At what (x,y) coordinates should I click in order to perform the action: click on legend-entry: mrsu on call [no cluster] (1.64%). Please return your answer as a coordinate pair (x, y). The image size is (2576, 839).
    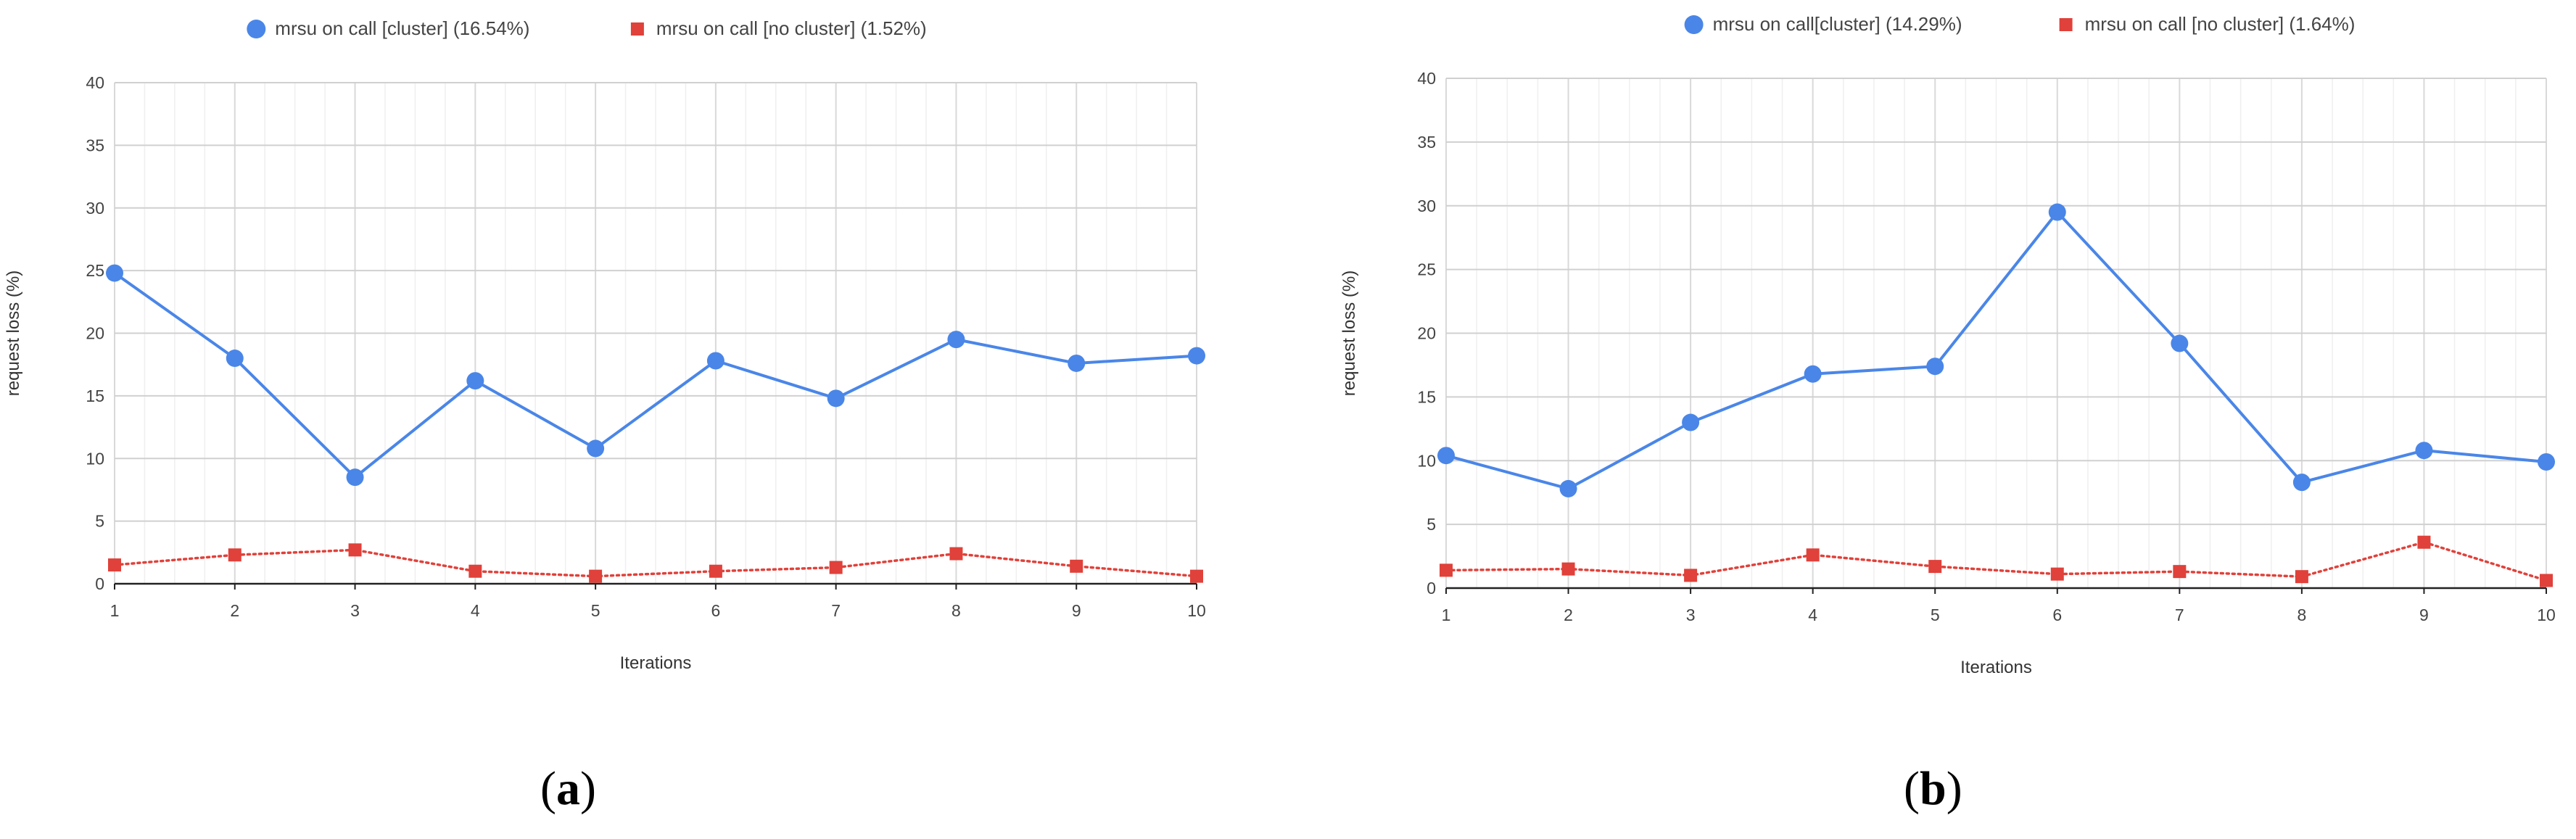
    Looking at the image, I should click on (2220, 24).